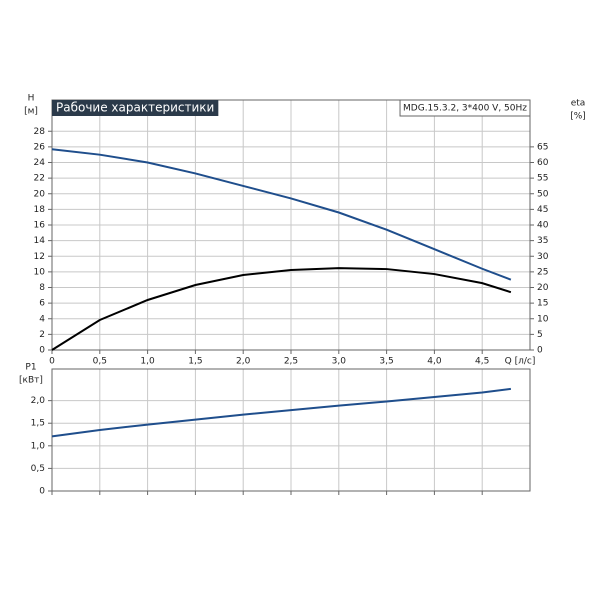  Describe the element at coordinates (482, 362) in the screenshot. I see `x-tick-label: 4,5` at that location.